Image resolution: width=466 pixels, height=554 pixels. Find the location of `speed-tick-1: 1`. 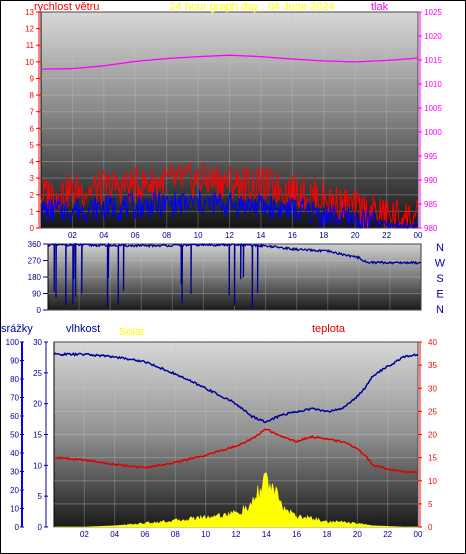

speed-tick-1: 1 is located at coordinates (32, 211).